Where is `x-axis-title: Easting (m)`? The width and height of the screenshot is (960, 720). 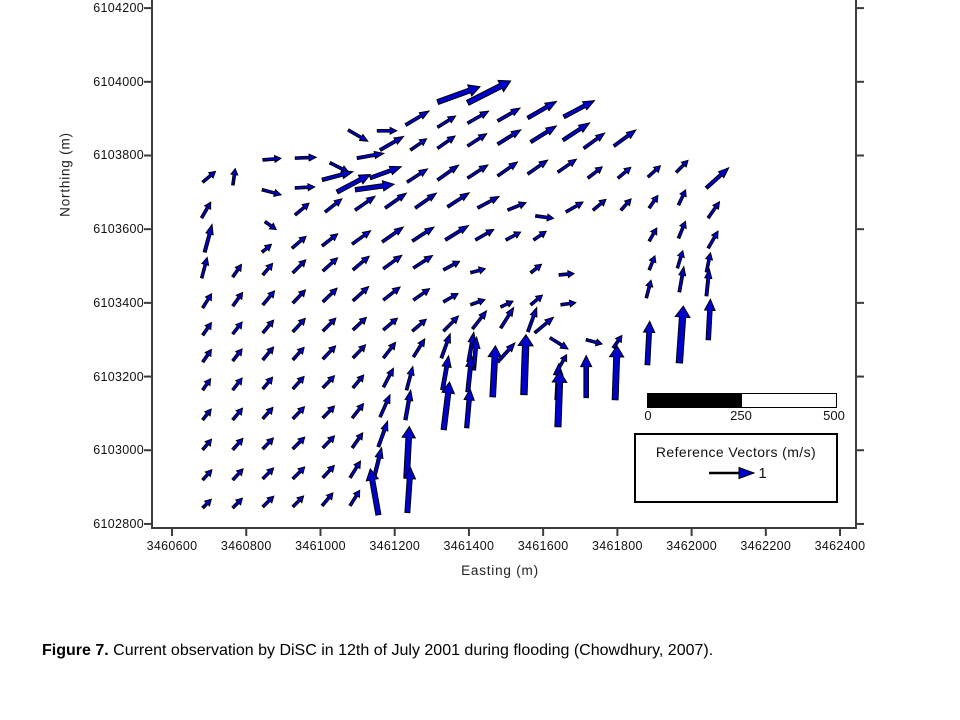
x-axis-title: Easting (m) is located at coordinates (500, 570).